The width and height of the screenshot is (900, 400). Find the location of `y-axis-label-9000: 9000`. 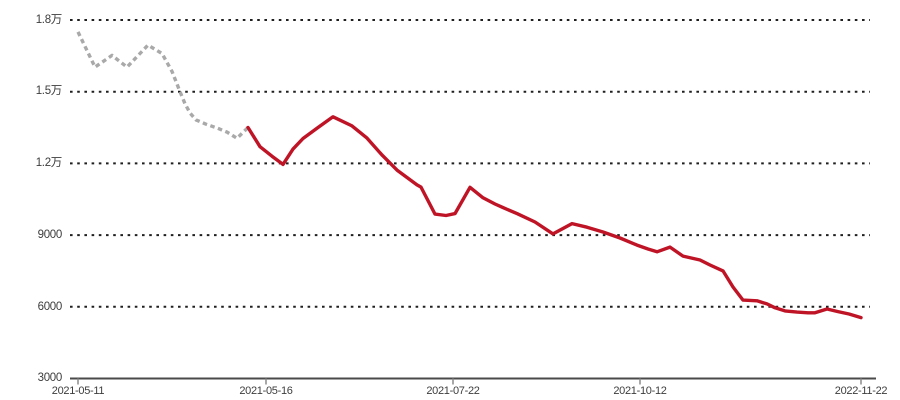

y-axis-label-9000: 9000 is located at coordinates (50, 235).